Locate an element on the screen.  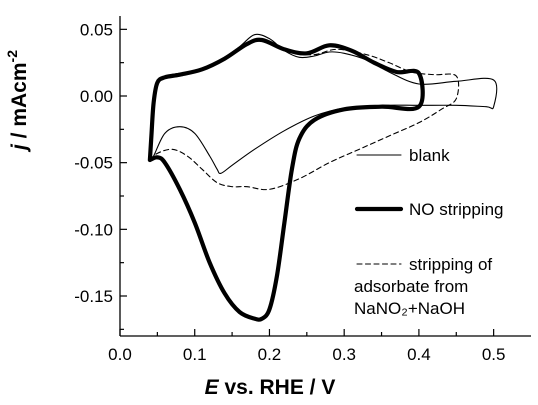
x-tick-label: 0.3 is located at coordinates (344, 354).